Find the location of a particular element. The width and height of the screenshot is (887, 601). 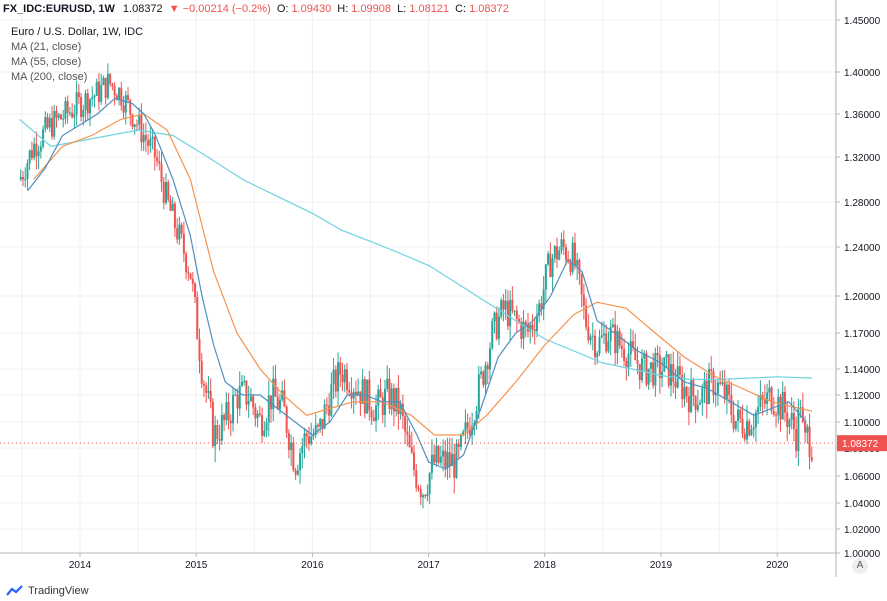

ma21-legend: MA (21, close) is located at coordinates (46, 47).